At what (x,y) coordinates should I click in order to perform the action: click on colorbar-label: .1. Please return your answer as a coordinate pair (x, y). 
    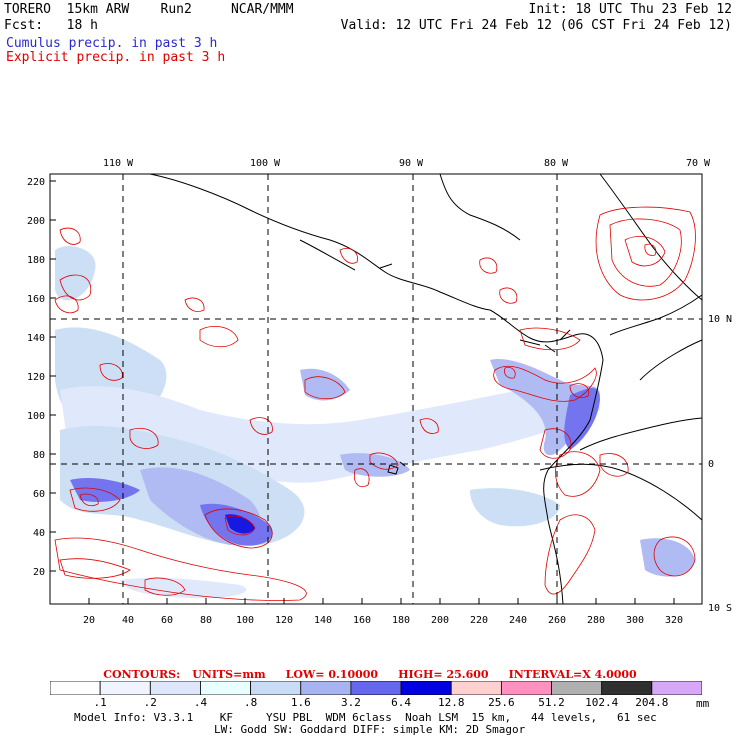
    Looking at the image, I should click on (100, 702).